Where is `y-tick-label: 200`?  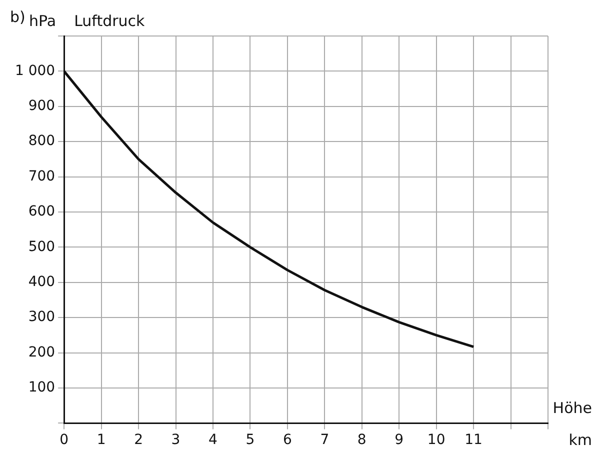 y-tick-label: 200 is located at coordinates (42, 352).